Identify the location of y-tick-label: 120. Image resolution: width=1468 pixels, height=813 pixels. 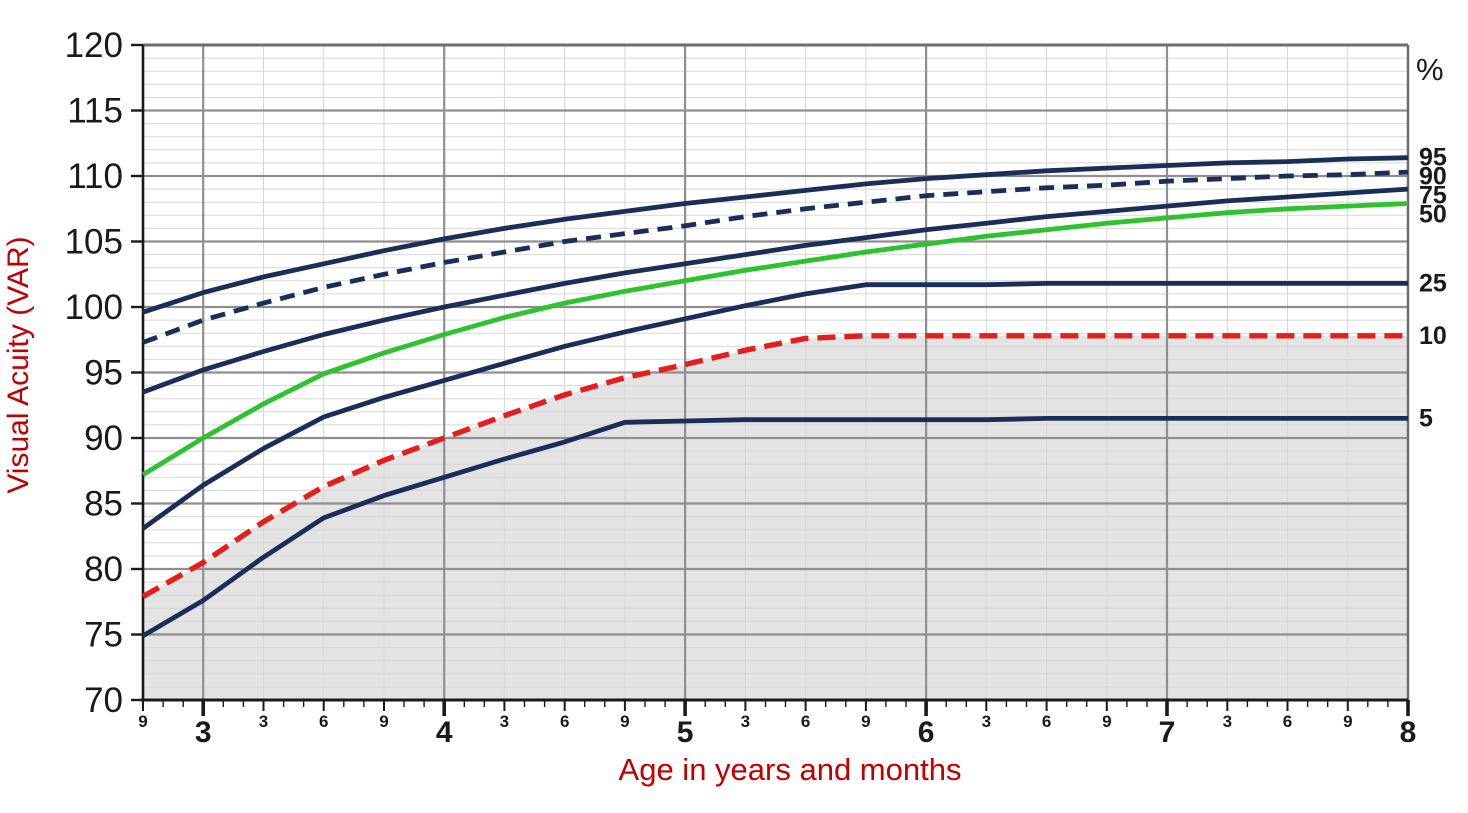
(94, 45).